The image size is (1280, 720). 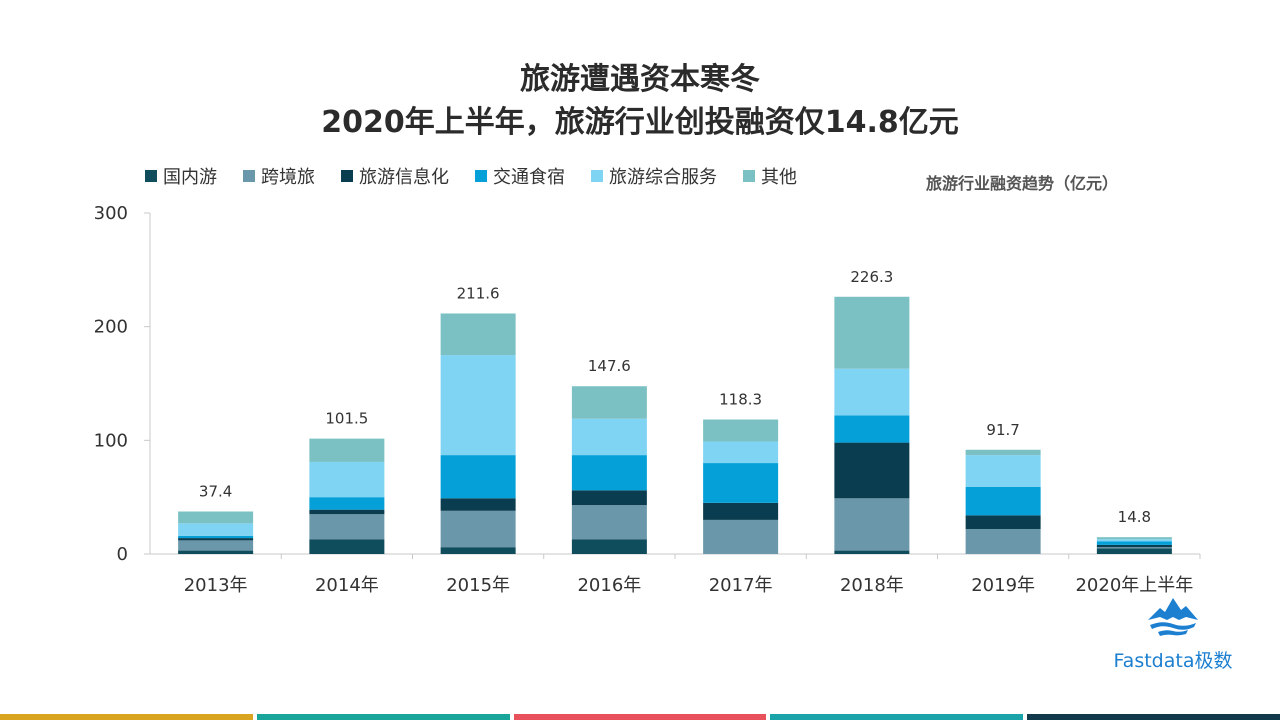 I want to click on legend-item: 其他, so click(x=770, y=176).